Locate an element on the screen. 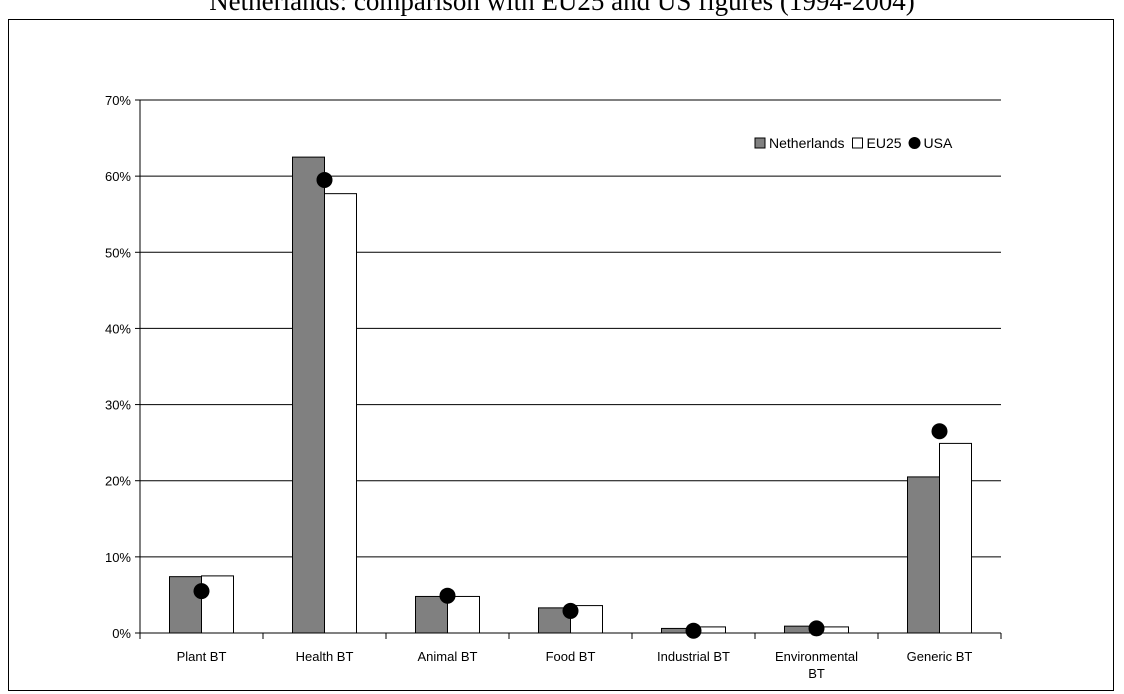 The image size is (1124, 694). legend-swatch-netherlands is located at coordinates (760, 143).